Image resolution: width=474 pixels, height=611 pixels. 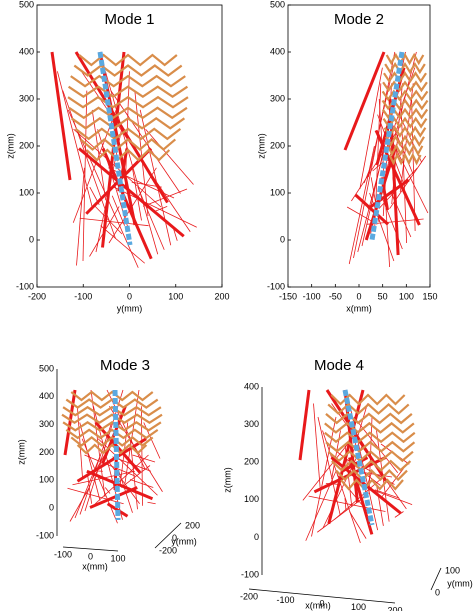 What do you see at coordinates (358, 606) in the screenshot?
I see `x-ticks-label: 100` at bounding box center [358, 606].